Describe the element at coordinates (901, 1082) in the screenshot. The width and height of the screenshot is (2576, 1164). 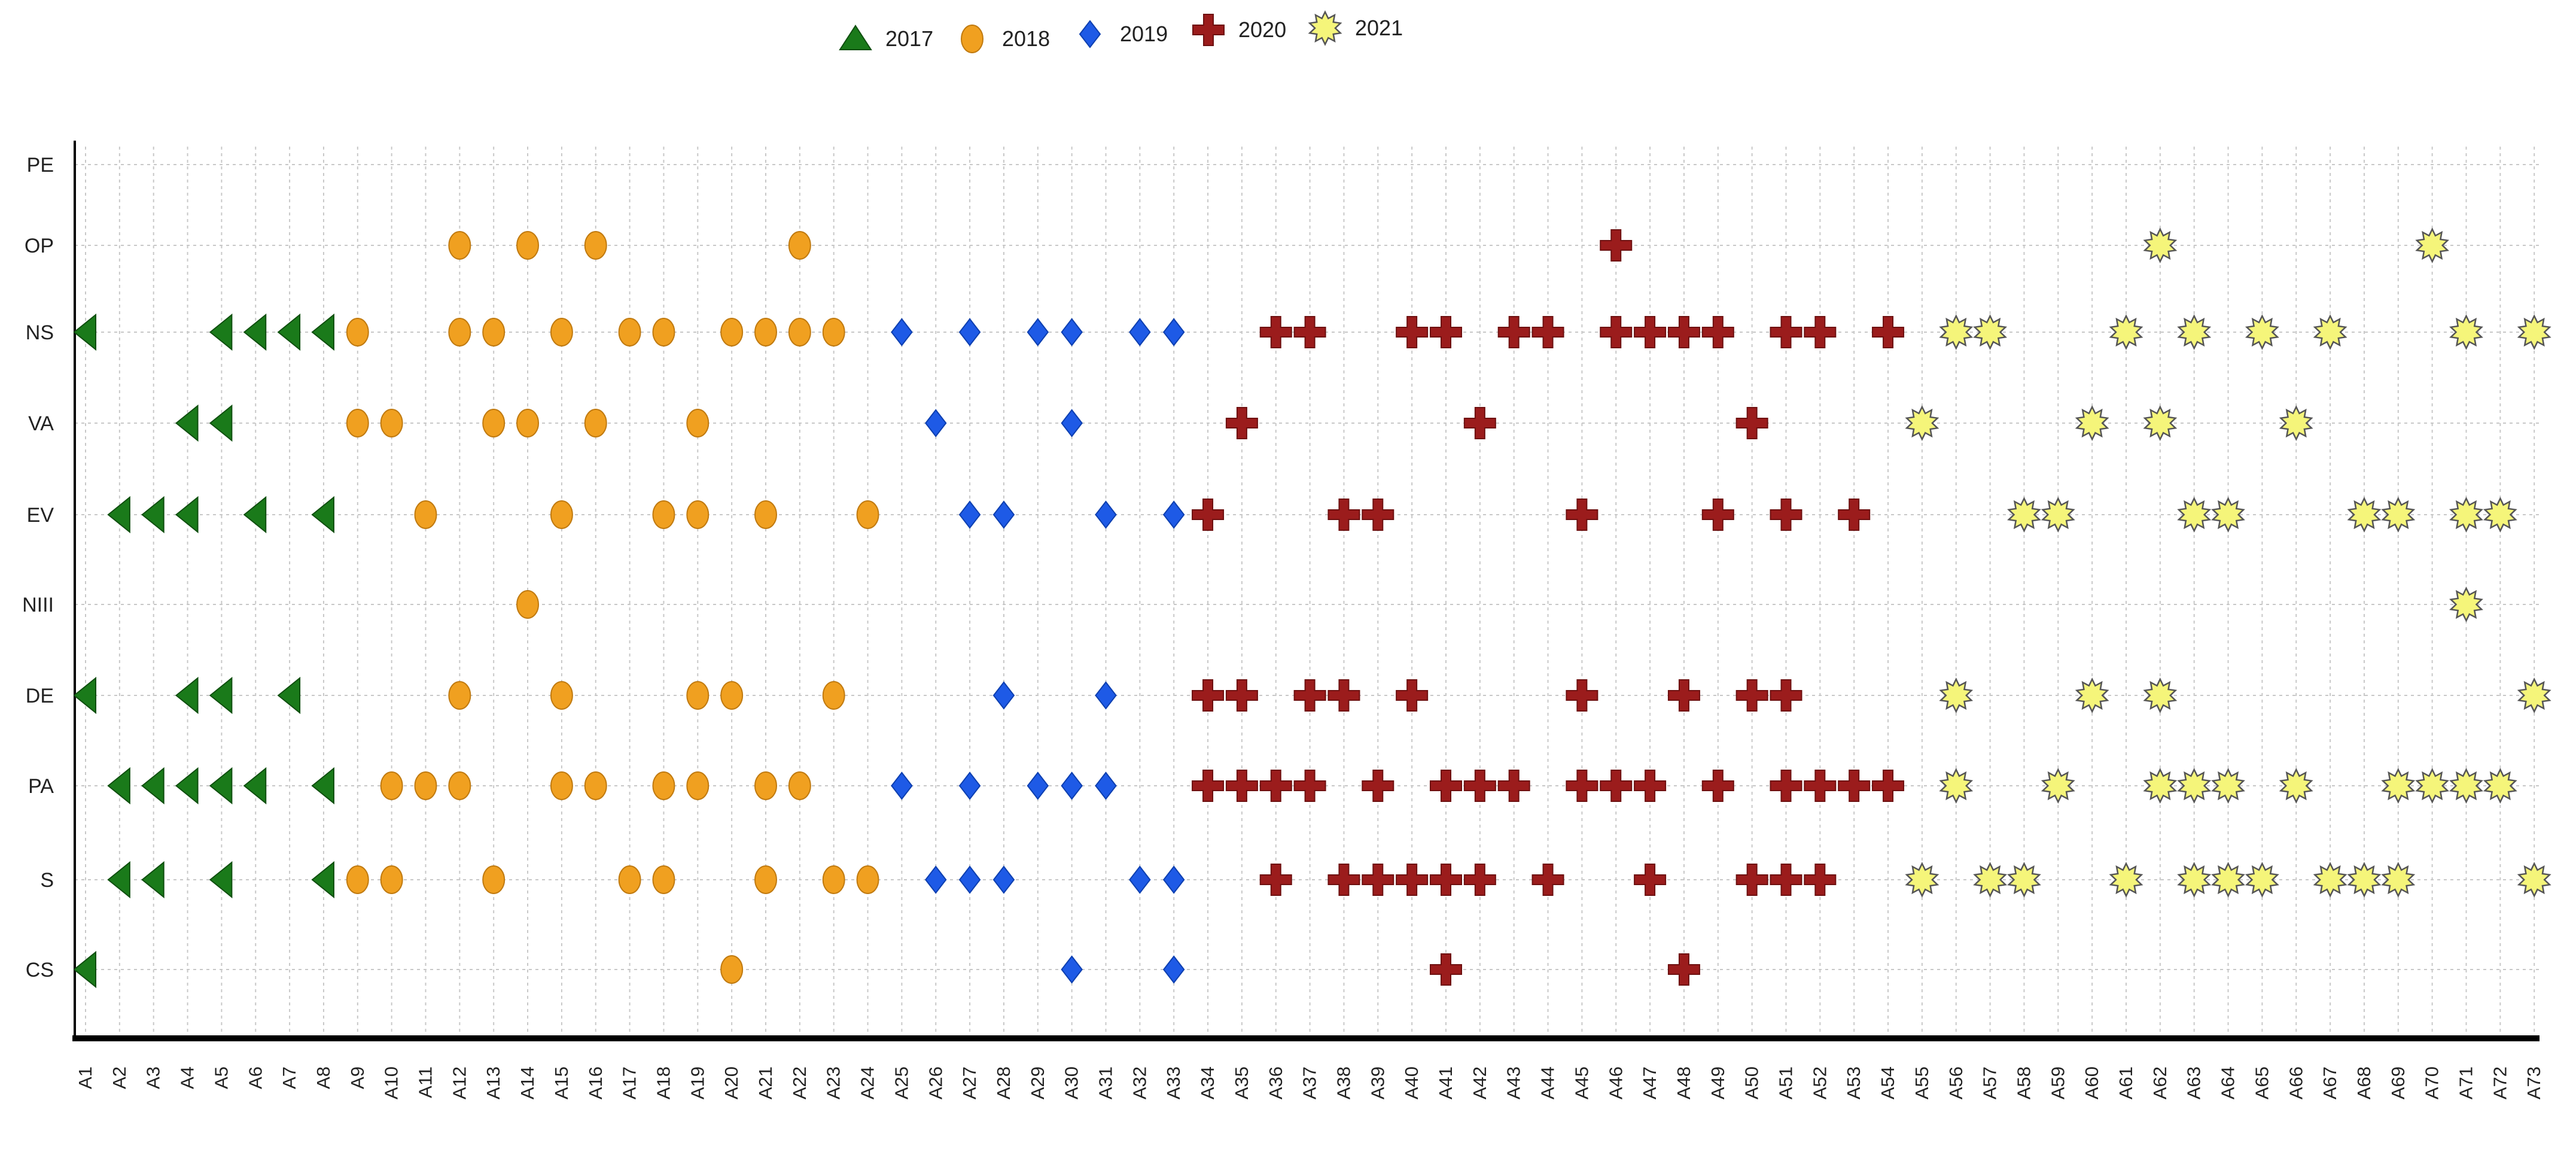
I see `x-tick-label: A25` at that location.